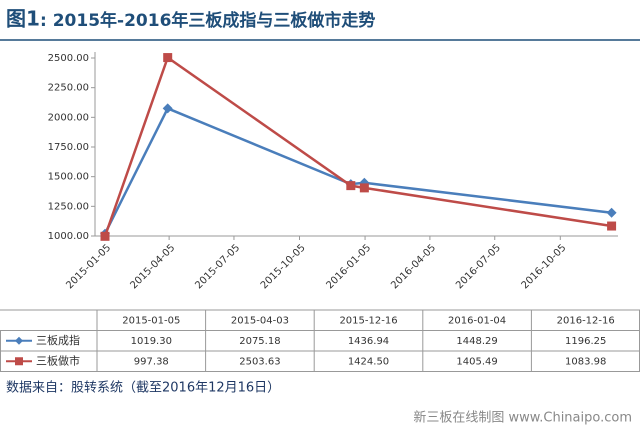 The height and width of the screenshot is (438, 640). I want to click on table-value: 1405.49, so click(476, 361).